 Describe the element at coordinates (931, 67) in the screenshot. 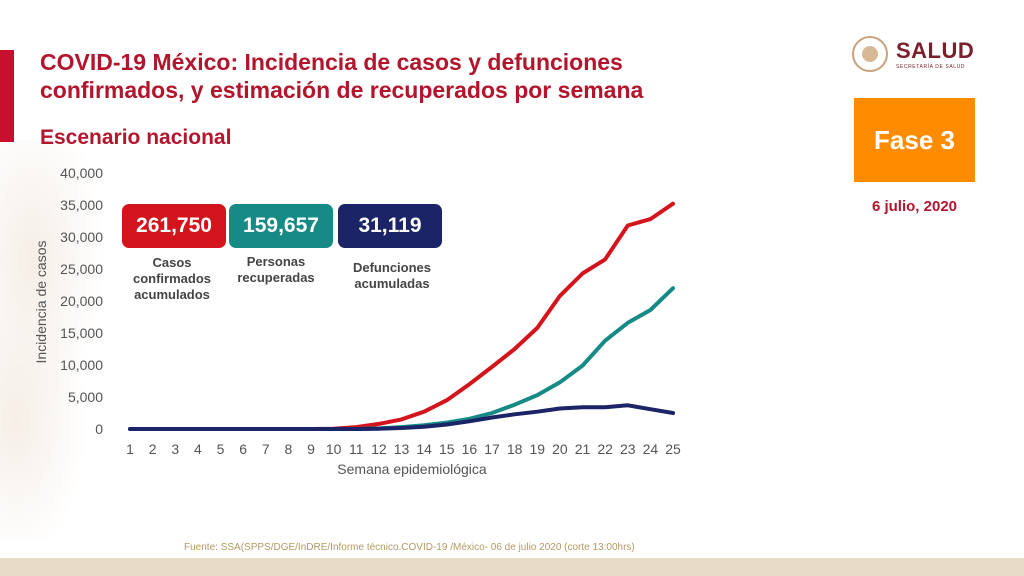

I see `logo-subtitle: SECRETARÍA DE SALUD` at that location.